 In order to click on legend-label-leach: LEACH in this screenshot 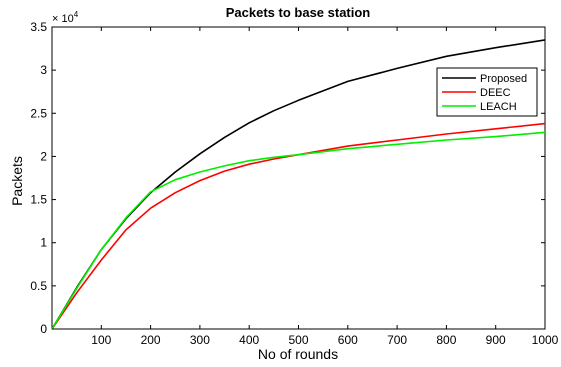, I will do `click(498, 107)`.